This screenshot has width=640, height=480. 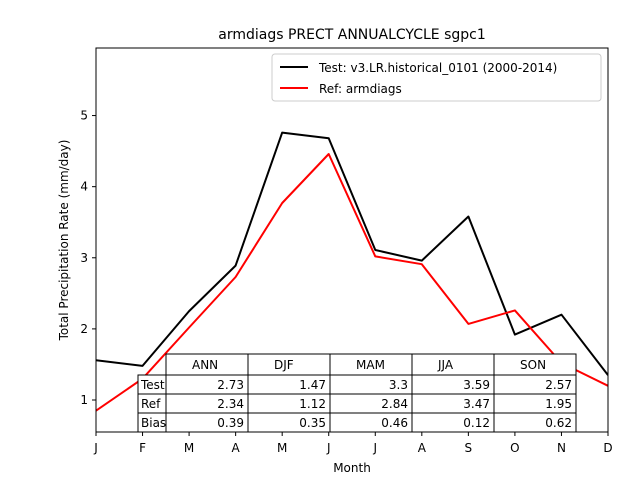 I want to click on table-row-label: Test, so click(x=152, y=385).